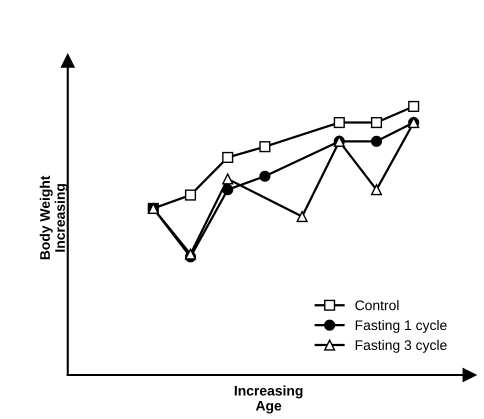 This screenshot has height=419, width=484. I want to click on y-axis-title: Body Weight Increasing, so click(54, 218).